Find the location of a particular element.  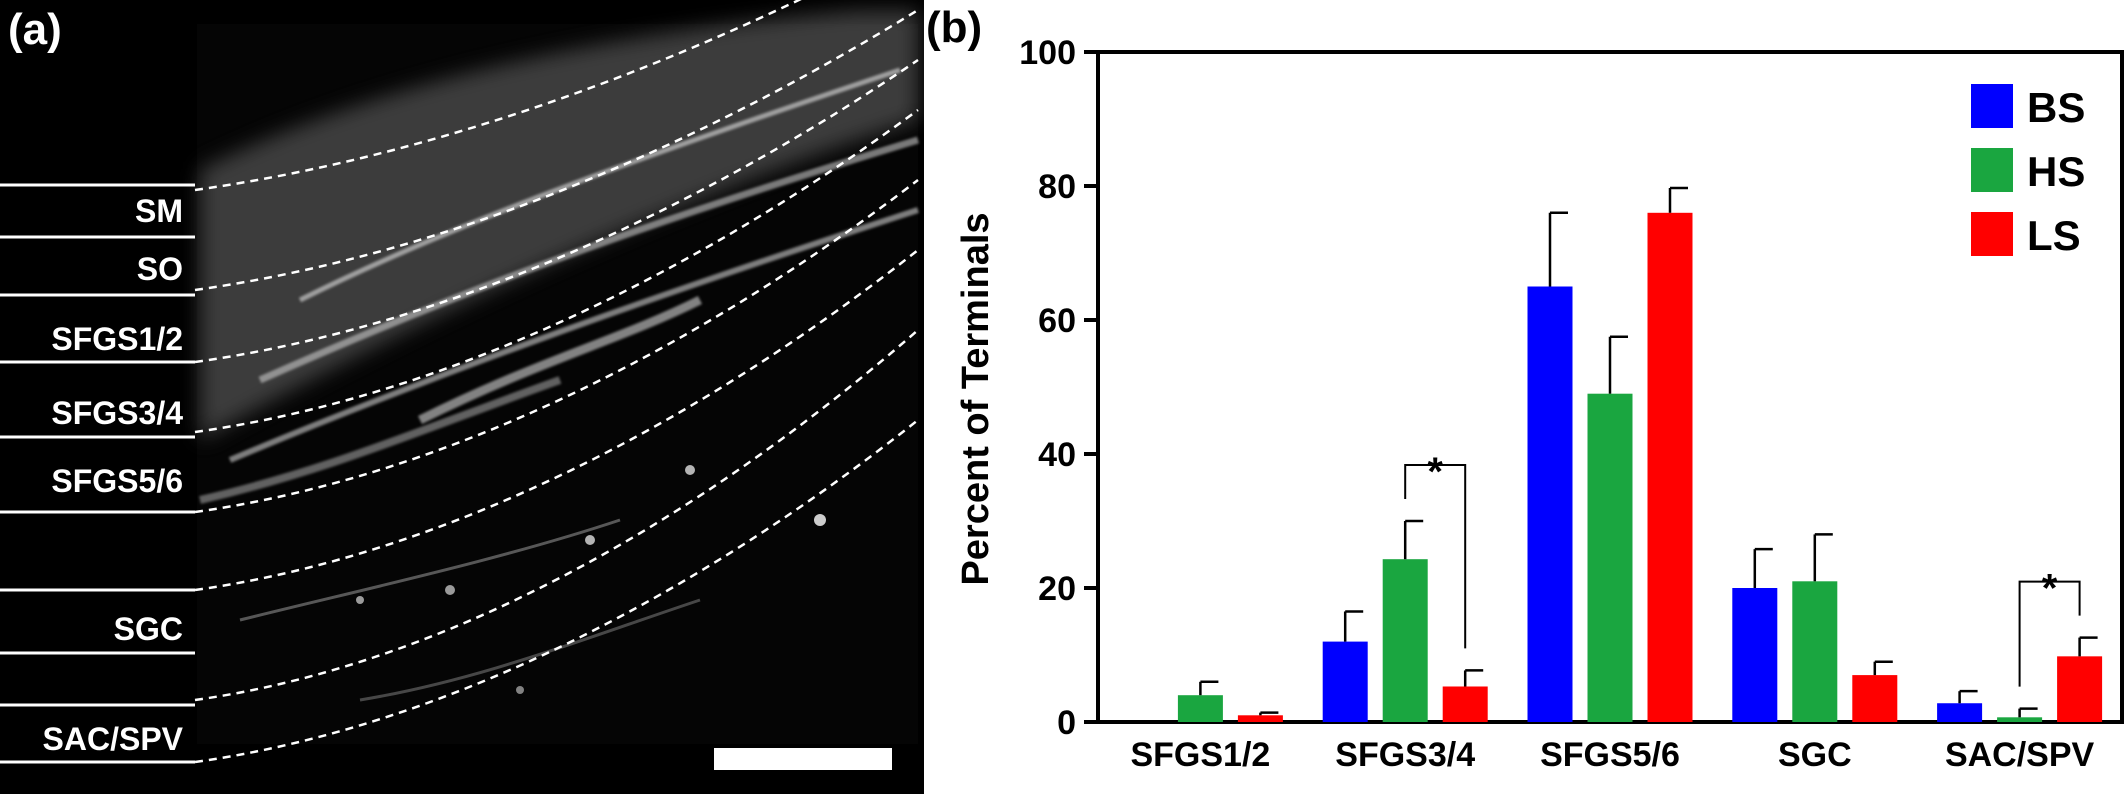

legend-label: LS is located at coordinates (2054, 235).